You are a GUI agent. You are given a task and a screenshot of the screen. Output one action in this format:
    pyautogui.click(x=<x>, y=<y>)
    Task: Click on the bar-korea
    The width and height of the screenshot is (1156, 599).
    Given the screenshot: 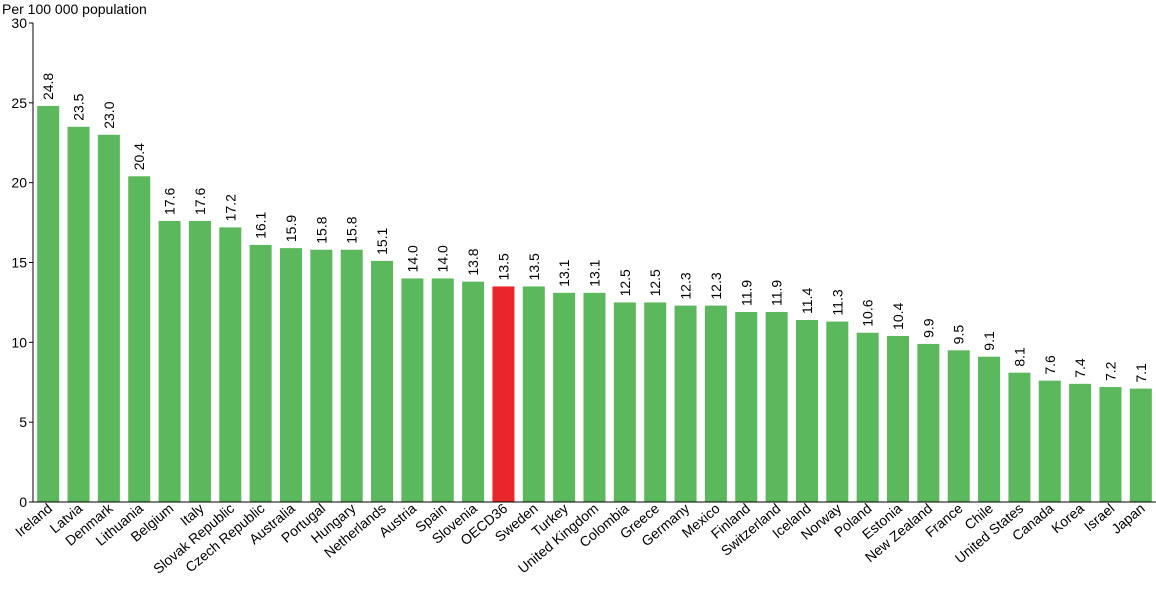 What is the action you would take?
    pyautogui.click(x=1080, y=442)
    